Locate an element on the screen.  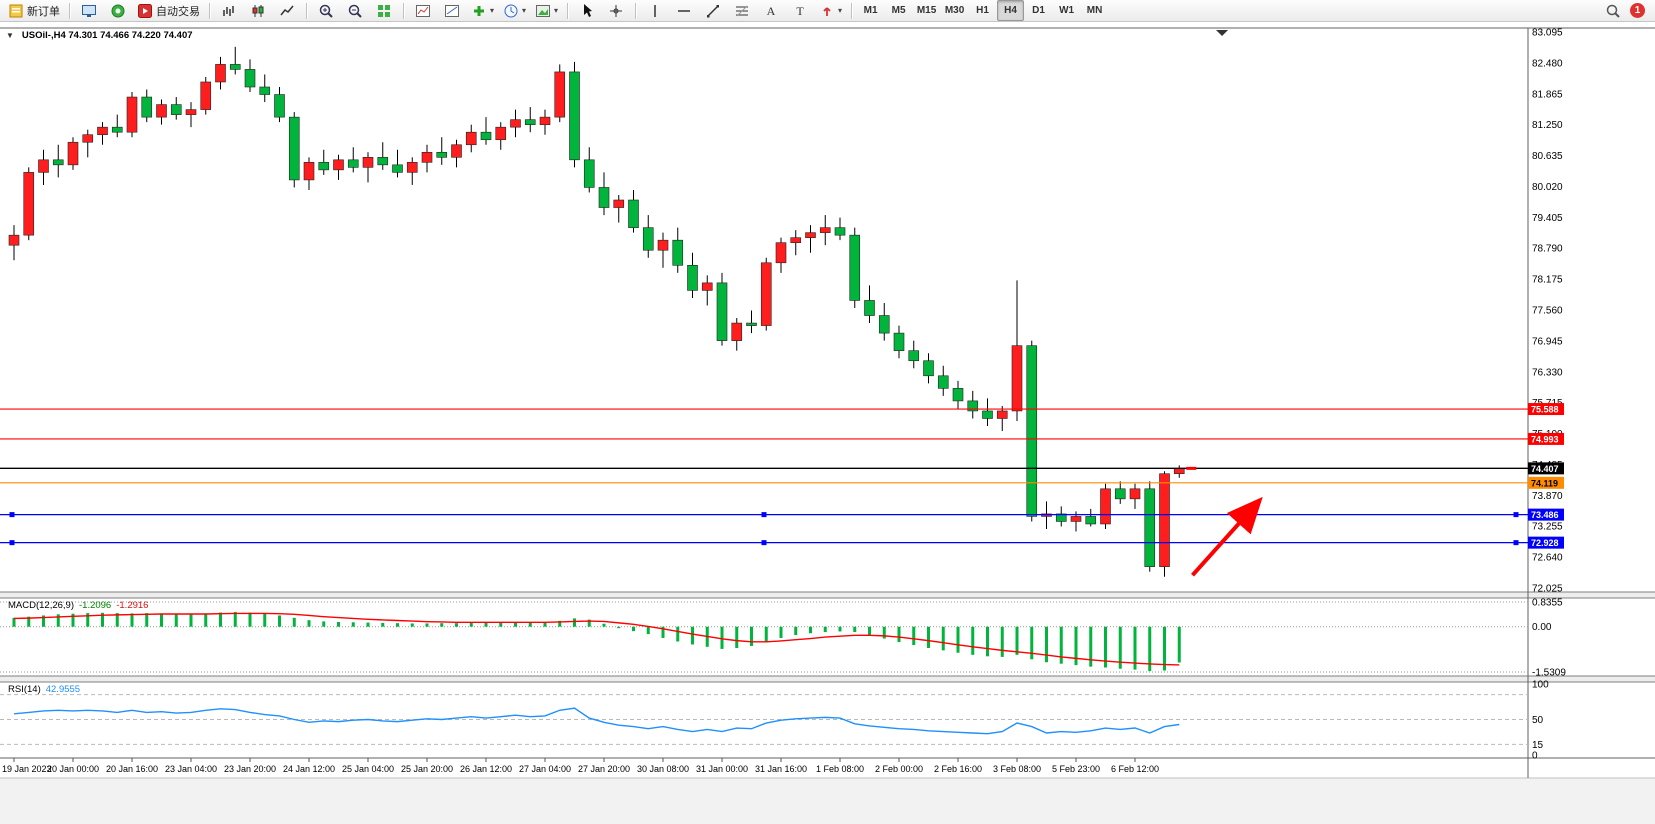
notification-badge: 1 is located at coordinates (1637, 10).